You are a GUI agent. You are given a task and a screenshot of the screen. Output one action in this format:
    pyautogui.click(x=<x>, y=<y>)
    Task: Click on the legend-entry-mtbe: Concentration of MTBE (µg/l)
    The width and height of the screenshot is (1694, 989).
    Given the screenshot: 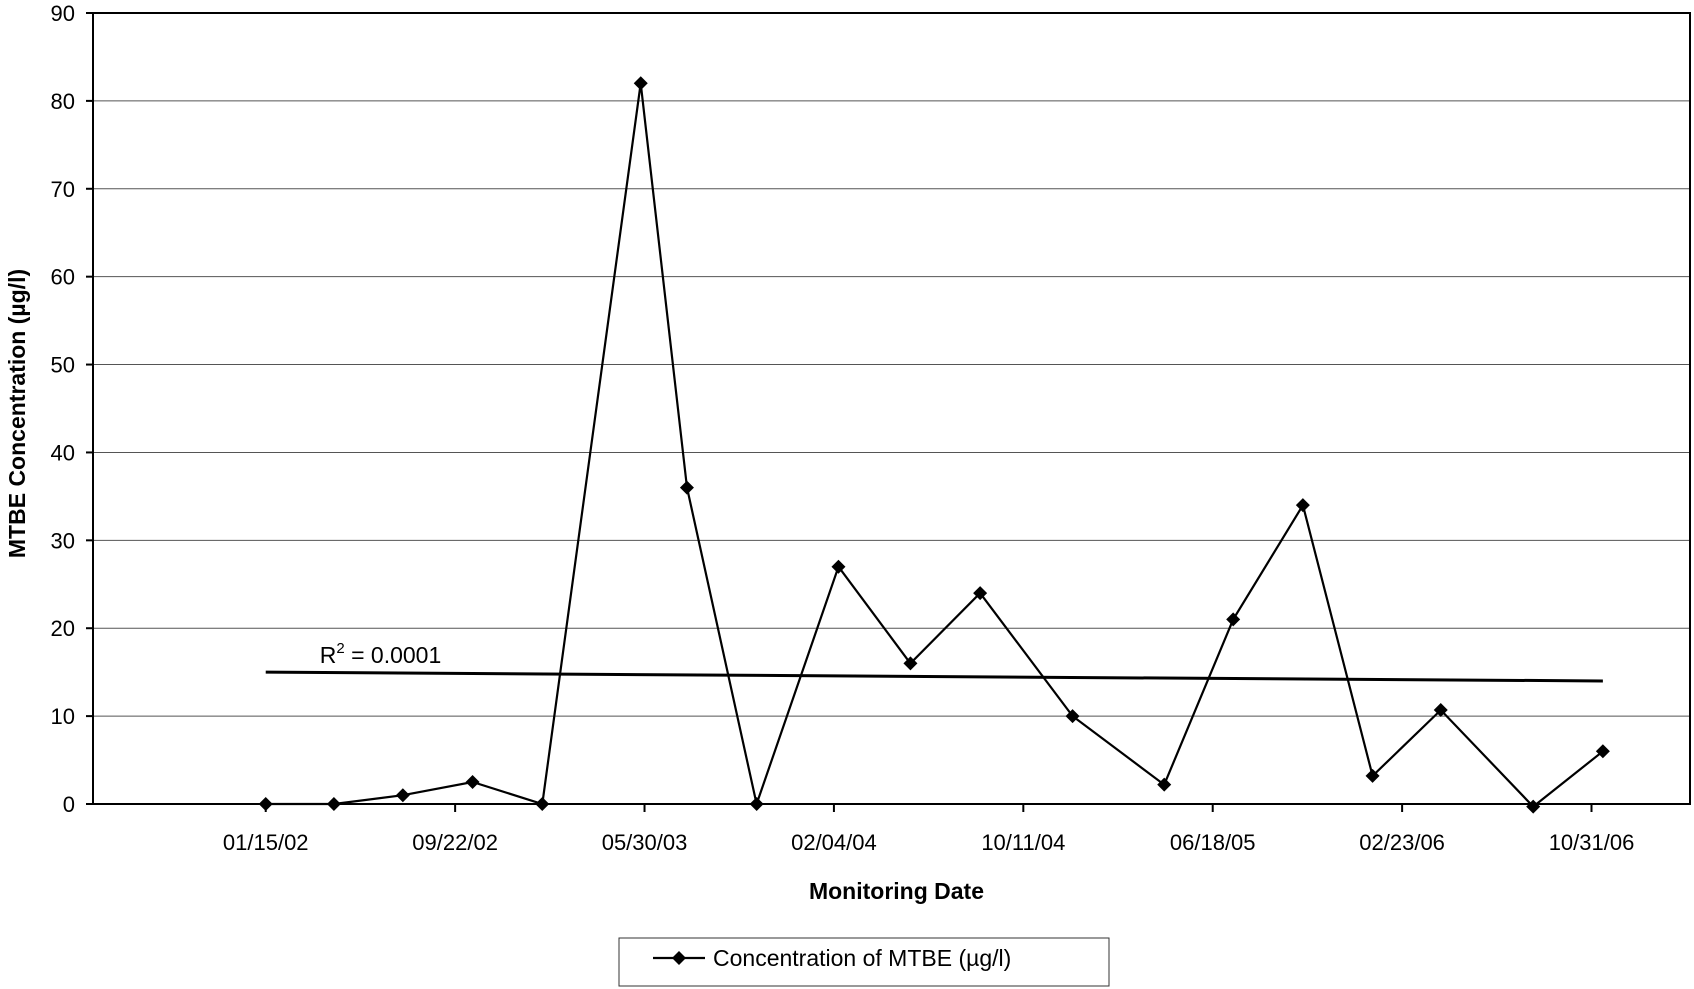 What is the action you would take?
    pyautogui.click(x=862, y=958)
    